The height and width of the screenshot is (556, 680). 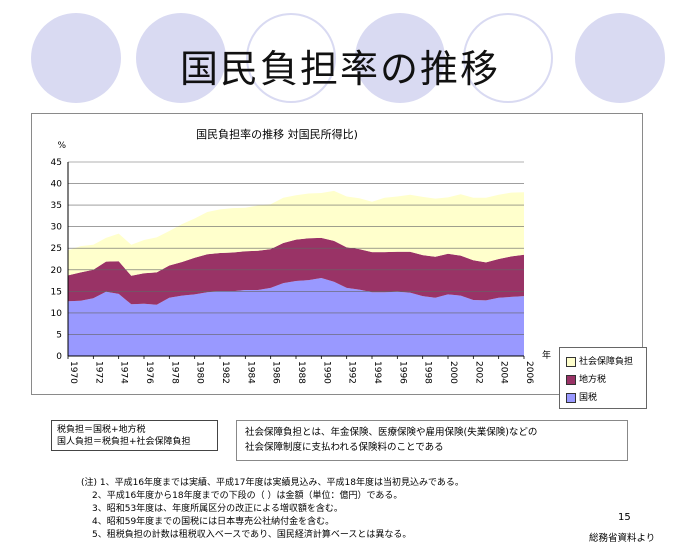 What do you see at coordinates (352, 372) in the screenshot?
I see `x-tick-label: 1992` at bounding box center [352, 372].